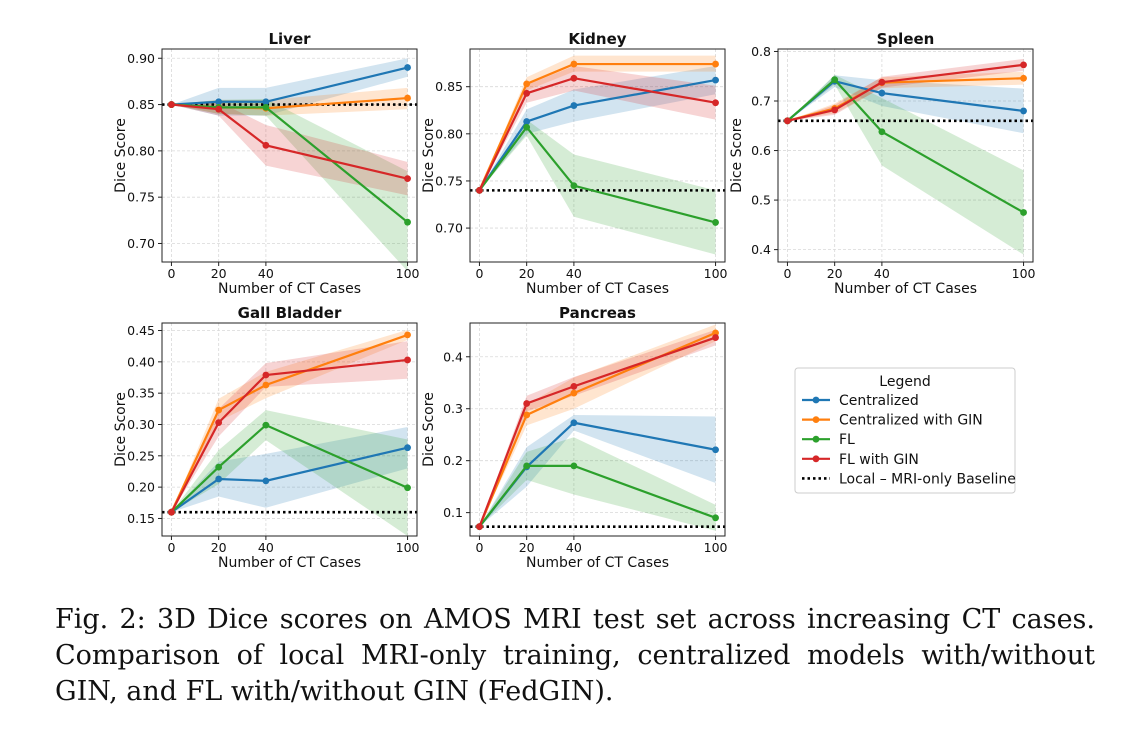 This screenshot has width=1145, height=740. I want to click on legend-marker-fl, so click(816, 439).